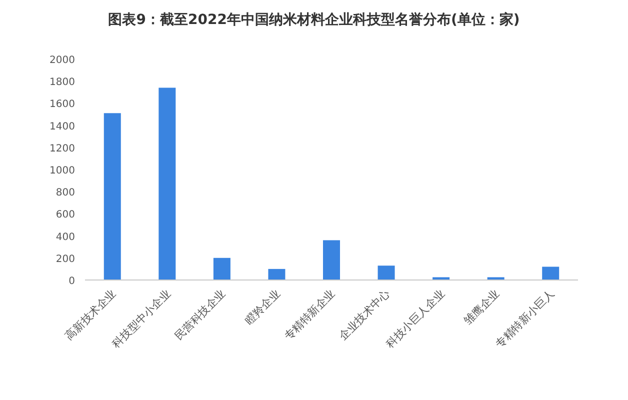 This screenshot has height=400, width=628. What do you see at coordinates (65, 193) in the screenshot?
I see `y-tick-label: 800` at bounding box center [65, 193].